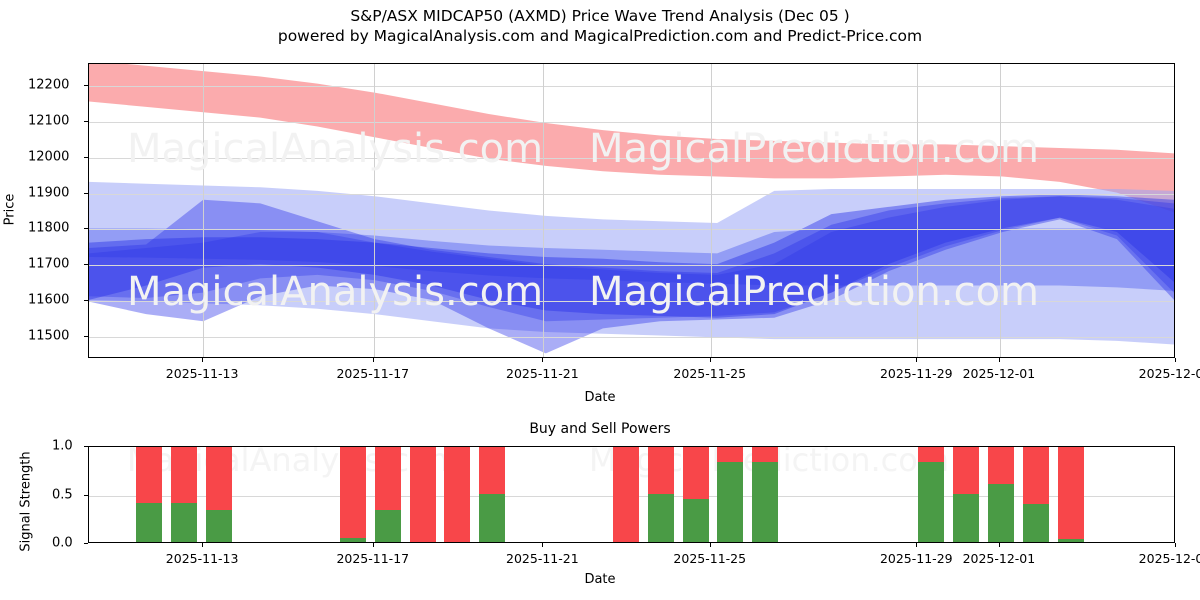  I want to click on price-xtick-label: 2025-11-25, so click(710, 373).